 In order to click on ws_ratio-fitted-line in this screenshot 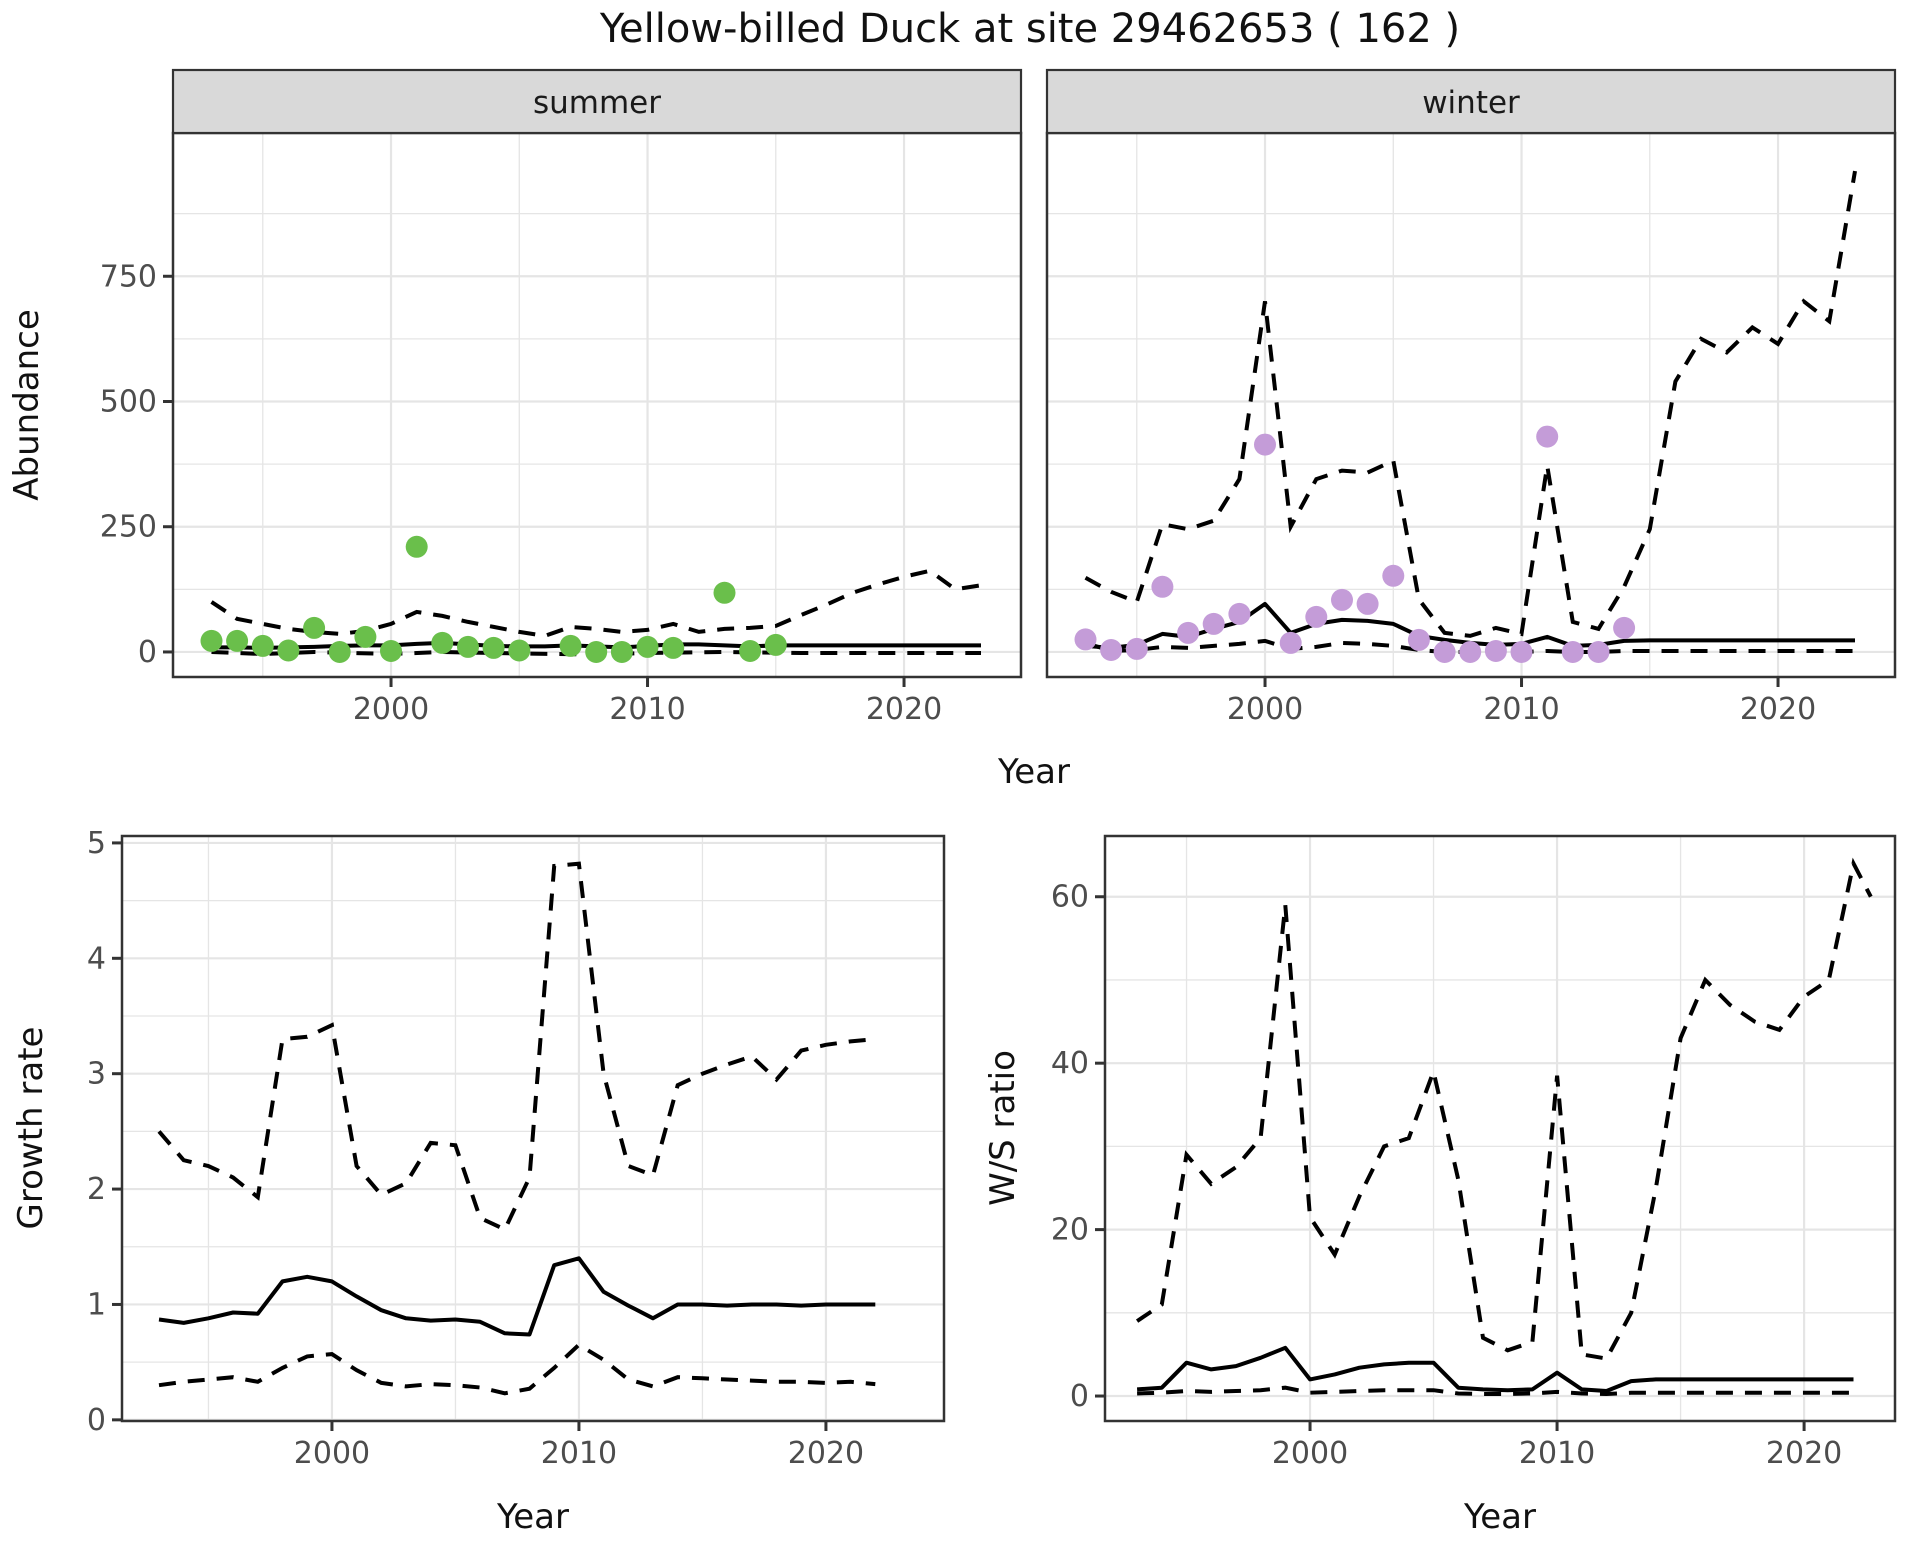, I will do `click(1495, 1369)`.